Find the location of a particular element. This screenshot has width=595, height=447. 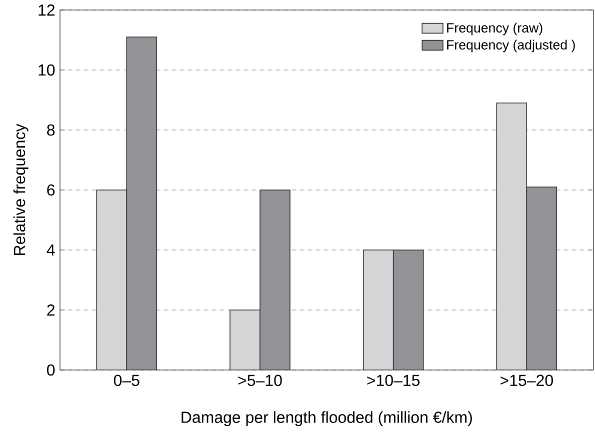

x-axis-title: Damage per length flooded (million €/km) is located at coordinates (327, 418).